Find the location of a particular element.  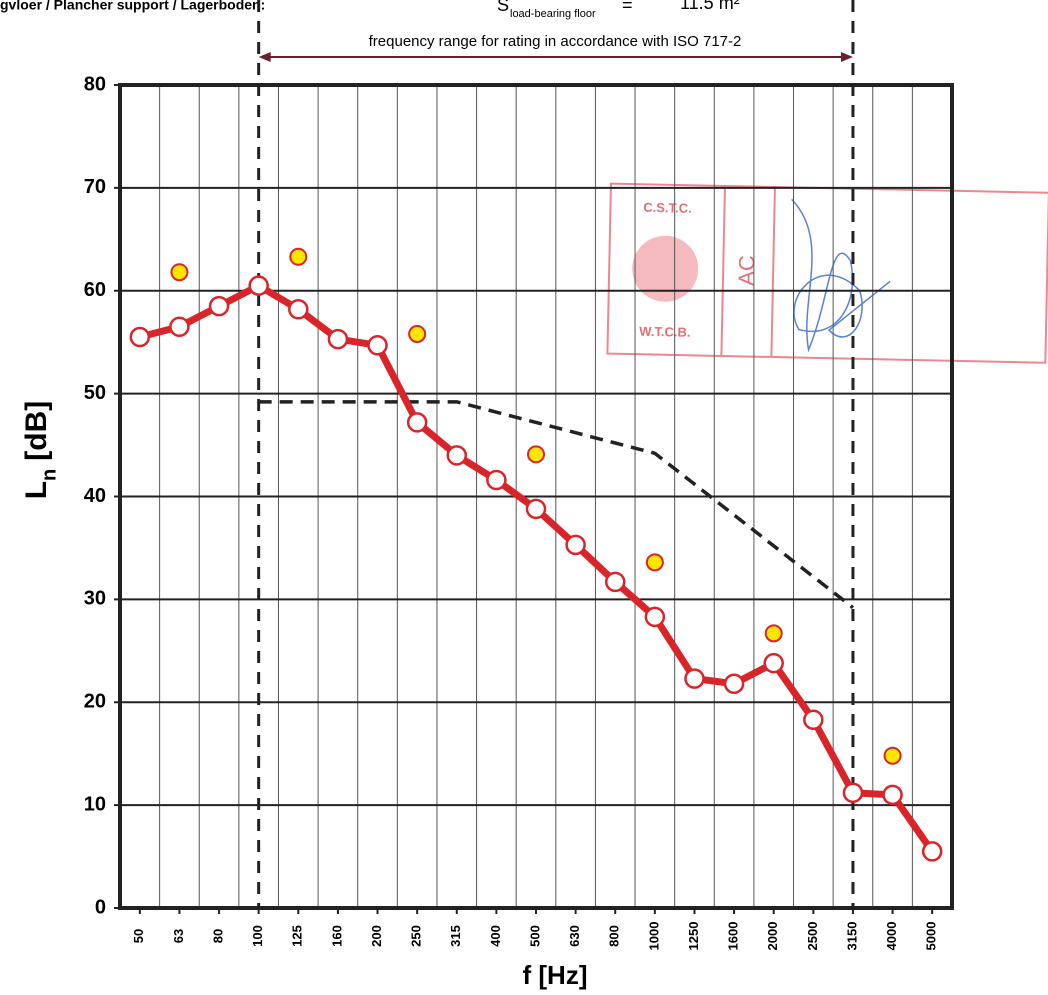

y-tick-label: 30 is located at coordinates (95, 599).